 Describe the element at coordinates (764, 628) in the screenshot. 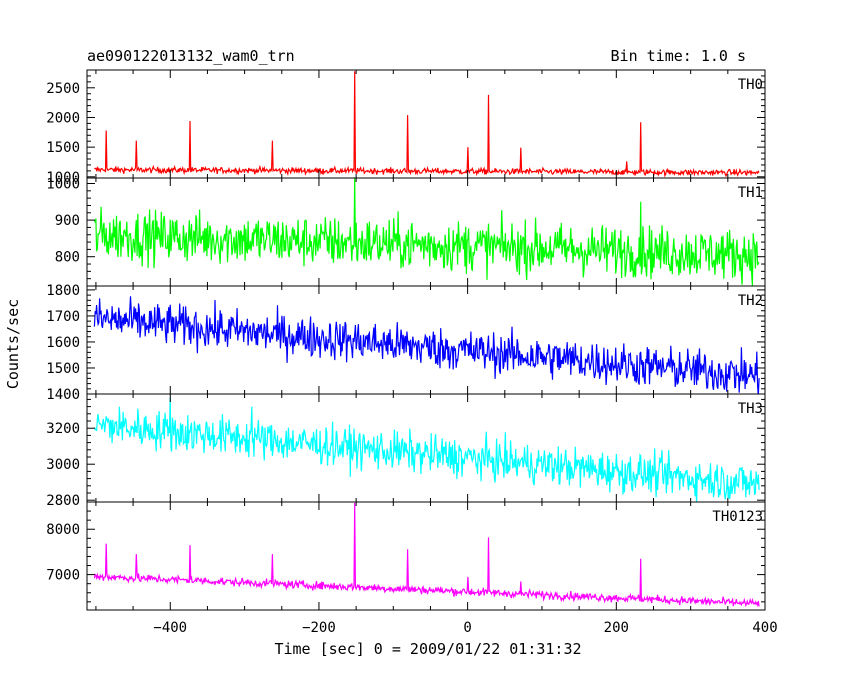

I see `x-tick-label: 400` at that location.